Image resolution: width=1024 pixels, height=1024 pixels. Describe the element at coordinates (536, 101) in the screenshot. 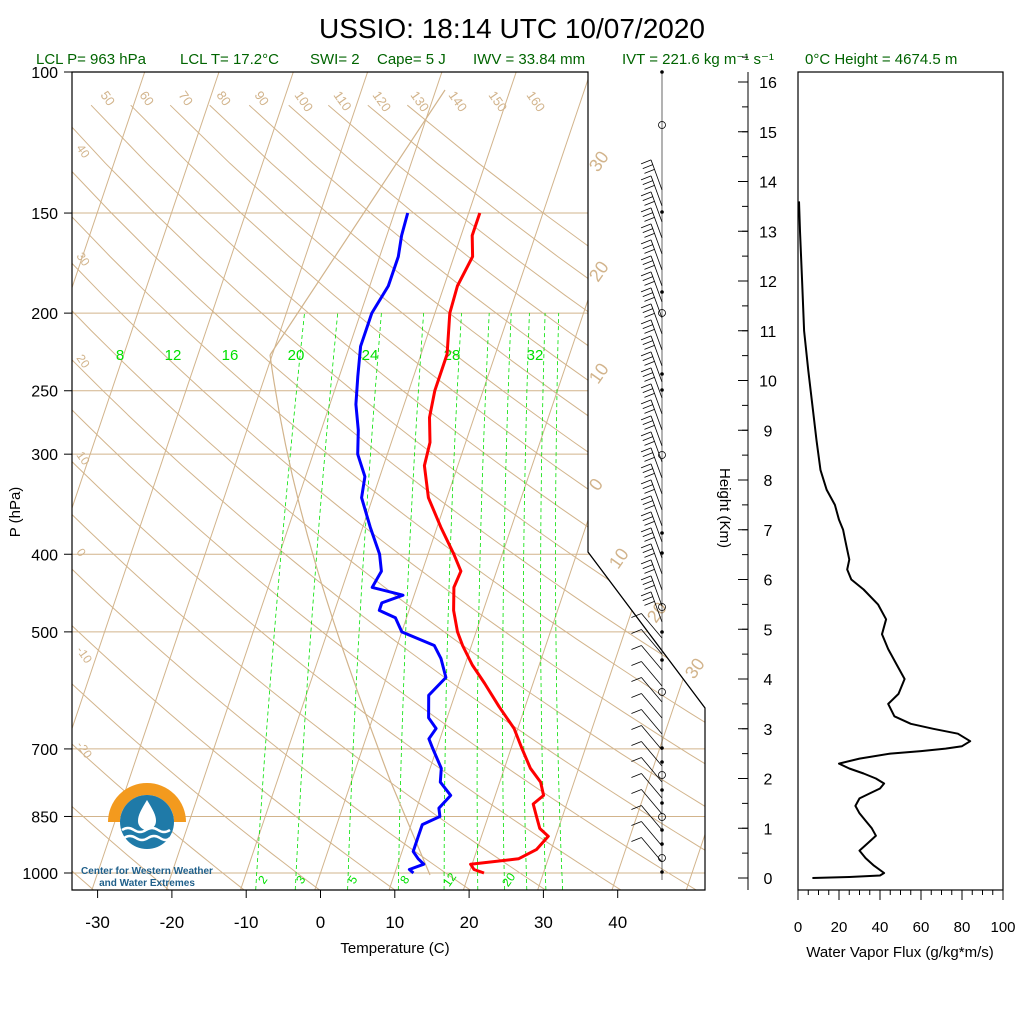

I see `dry-adiabat-label: 160` at that location.